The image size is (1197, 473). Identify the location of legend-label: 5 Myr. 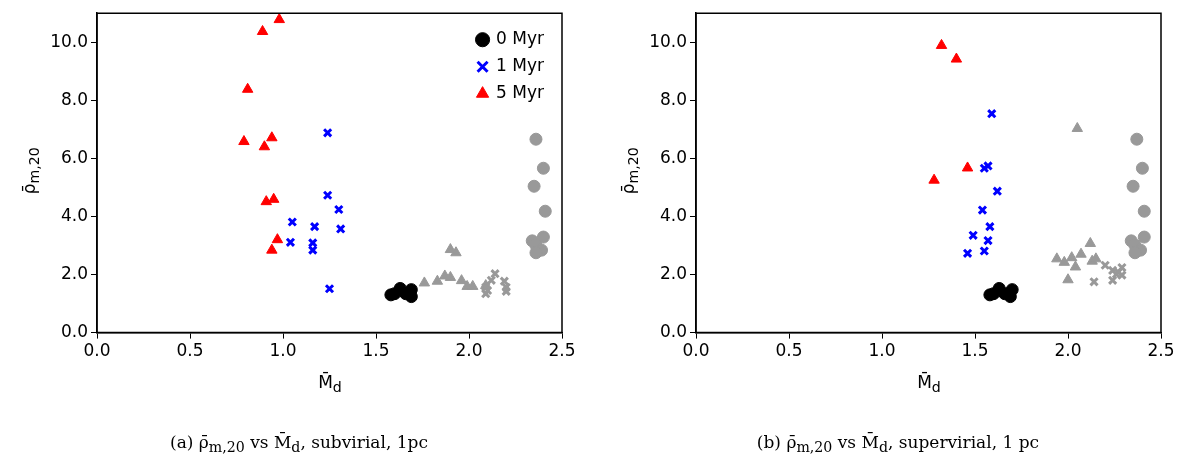
(520, 92).